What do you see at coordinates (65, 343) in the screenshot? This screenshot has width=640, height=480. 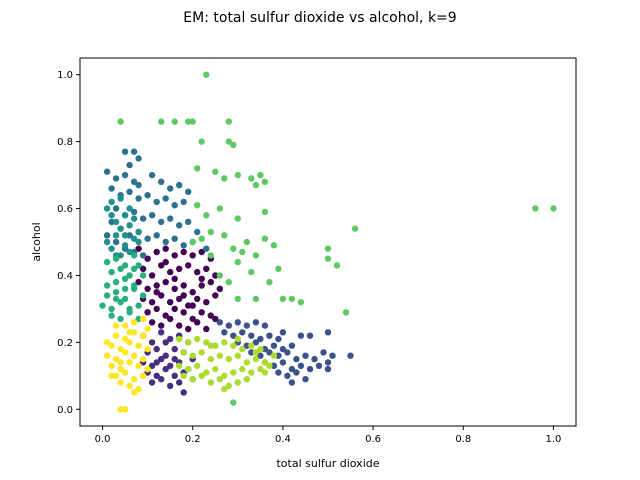 I see `y-tick-label-1: 0.2` at bounding box center [65, 343].